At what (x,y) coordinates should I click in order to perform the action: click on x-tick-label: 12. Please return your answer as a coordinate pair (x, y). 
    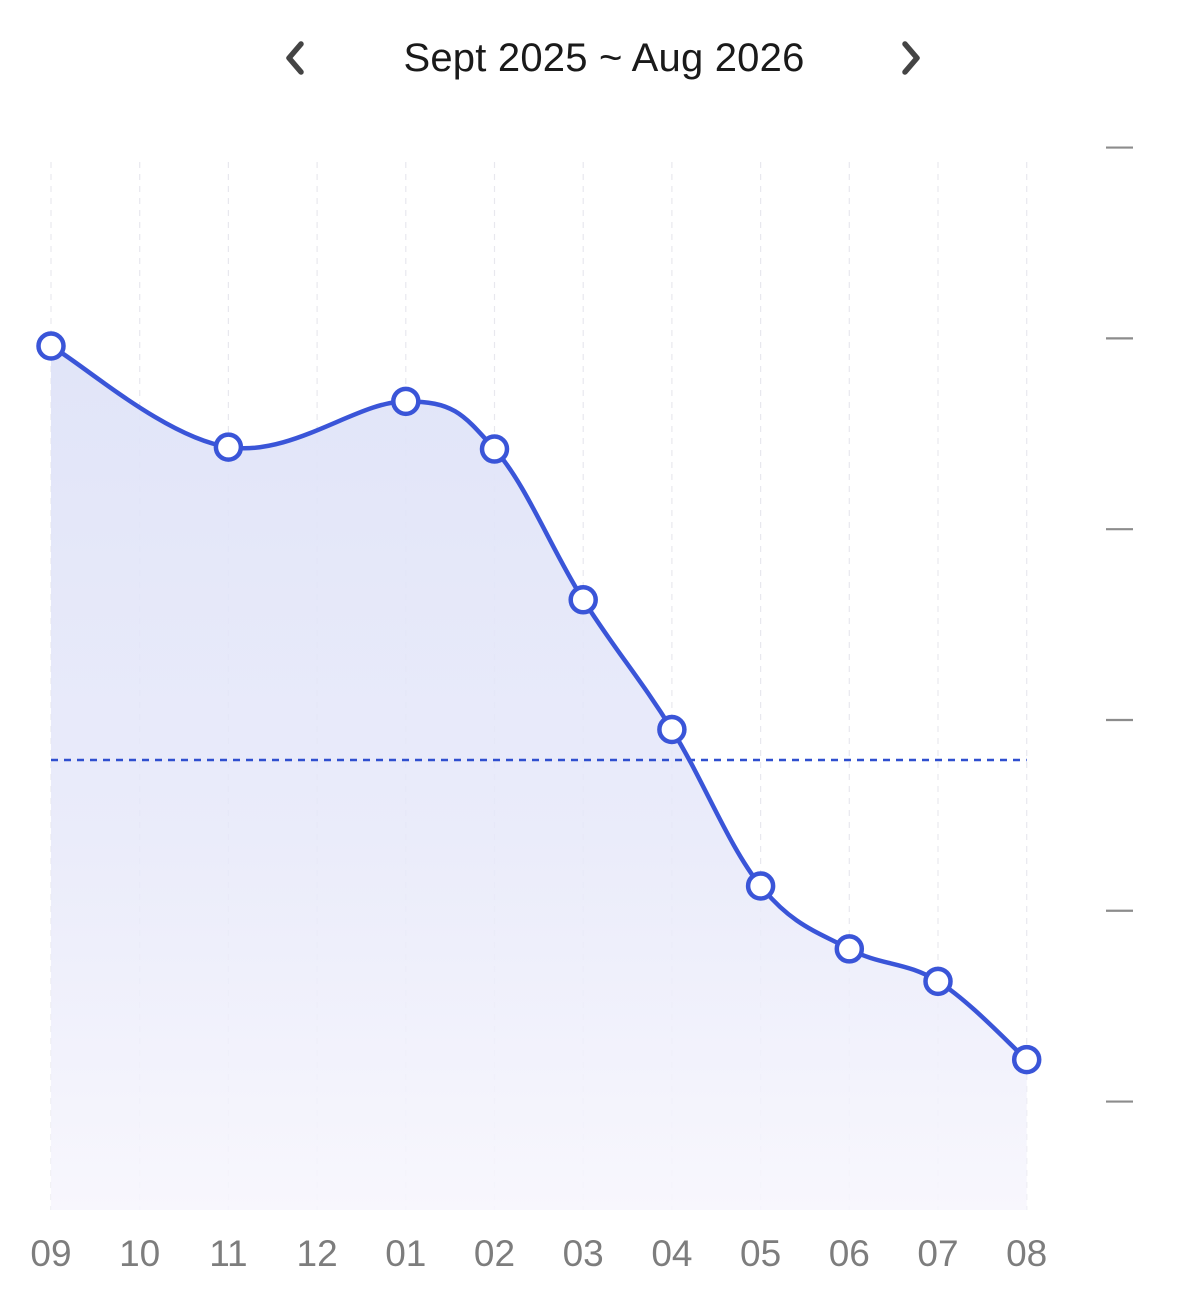
    Looking at the image, I should click on (317, 1253).